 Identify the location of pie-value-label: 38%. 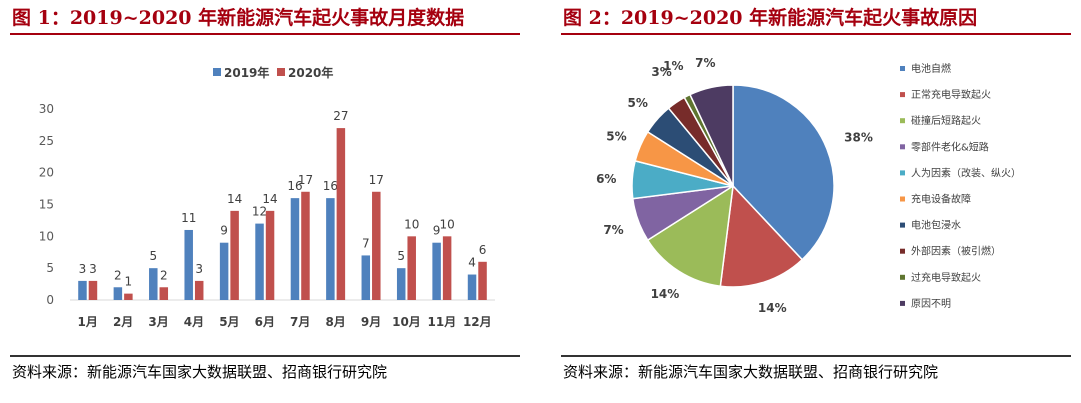
(858, 137).